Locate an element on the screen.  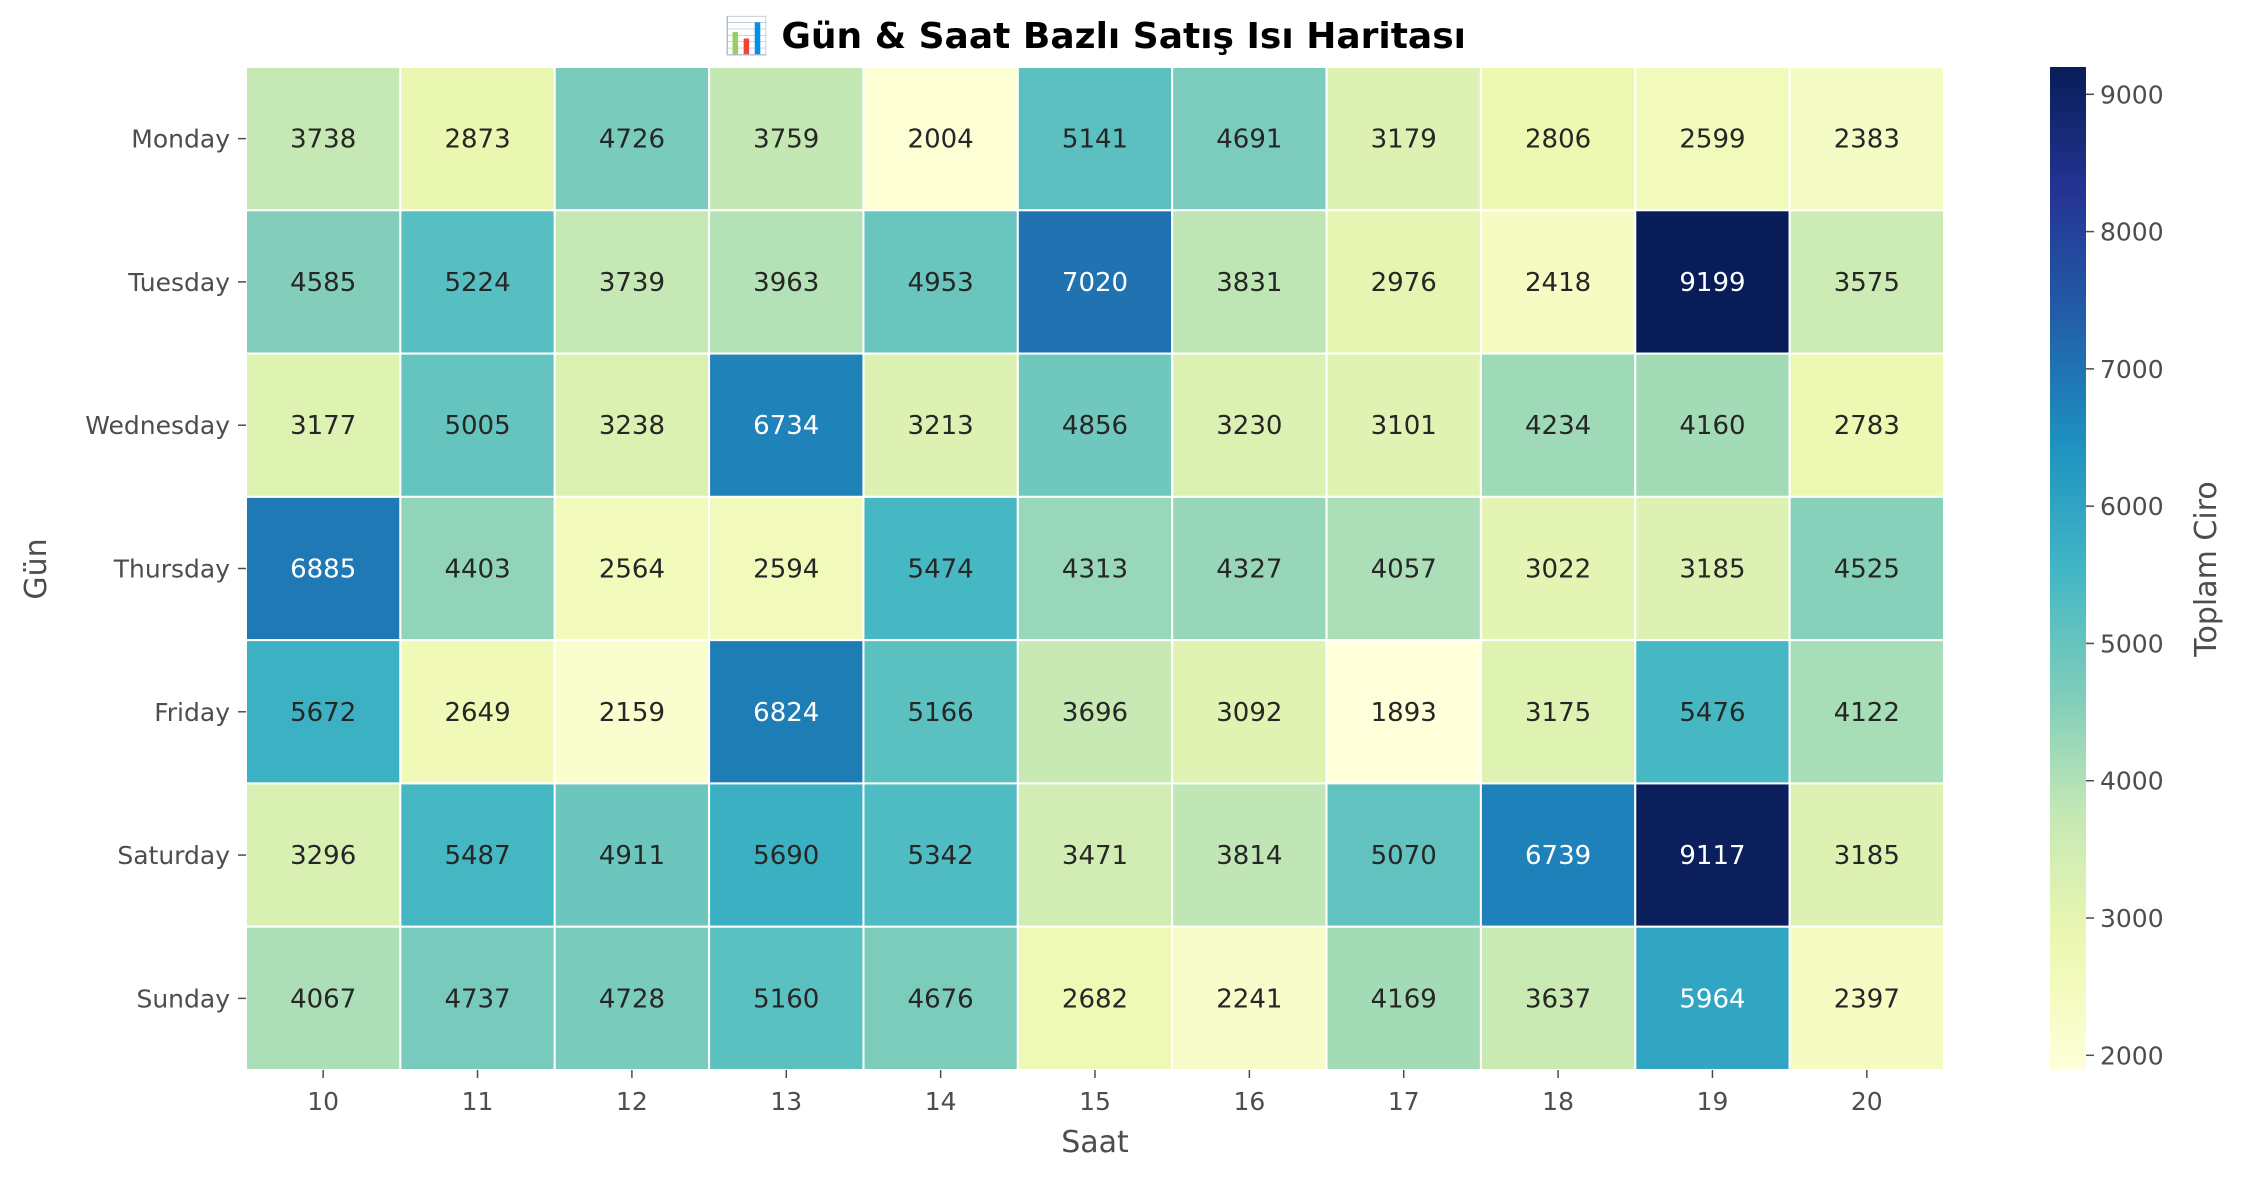
cell-value-label: 3759 is located at coordinates (786, 140).